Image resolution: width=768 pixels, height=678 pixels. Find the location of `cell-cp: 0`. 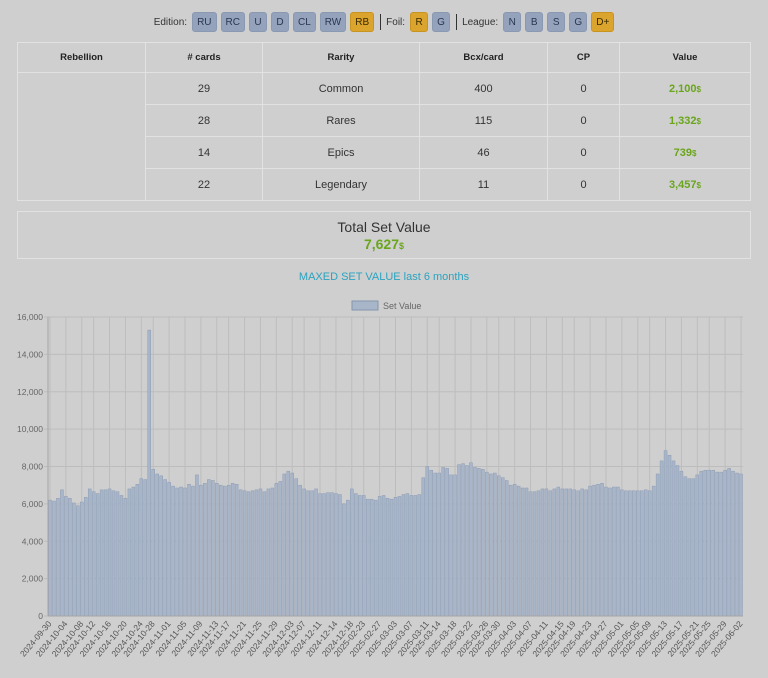

cell-cp: 0 is located at coordinates (583, 152).